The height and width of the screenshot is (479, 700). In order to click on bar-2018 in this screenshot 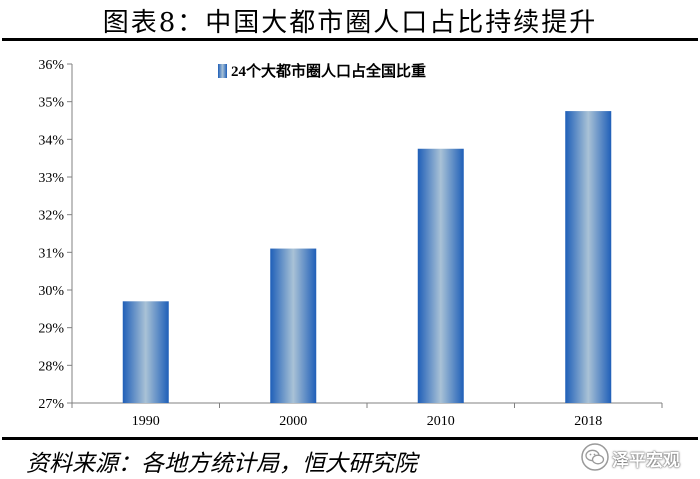, I will do `click(588, 257)`.